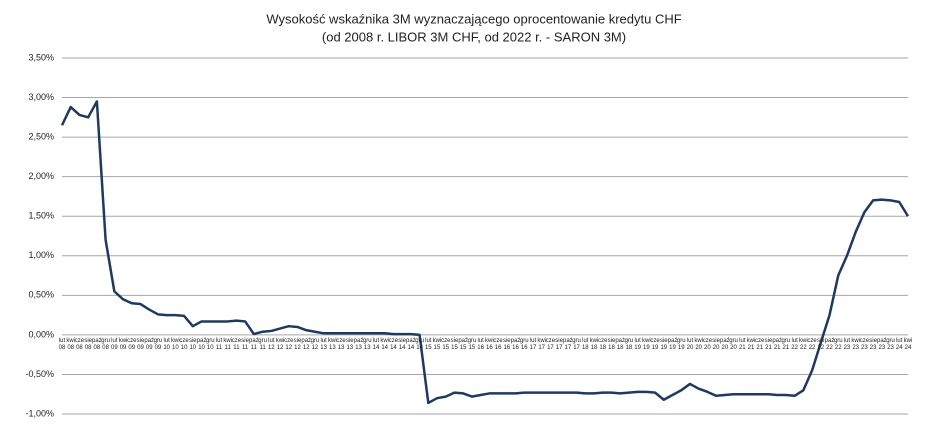  I want to click on x-tick-label: cze 16, so click(498, 344).